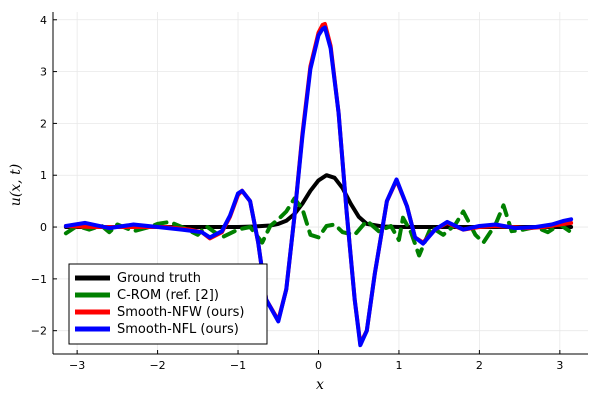 Image resolution: width=600 pixels, height=400 pixels. What do you see at coordinates (178, 329) in the screenshot?
I see `legend-label-smooth-nfl: Smooth-NFL (ours)` at bounding box center [178, 329].